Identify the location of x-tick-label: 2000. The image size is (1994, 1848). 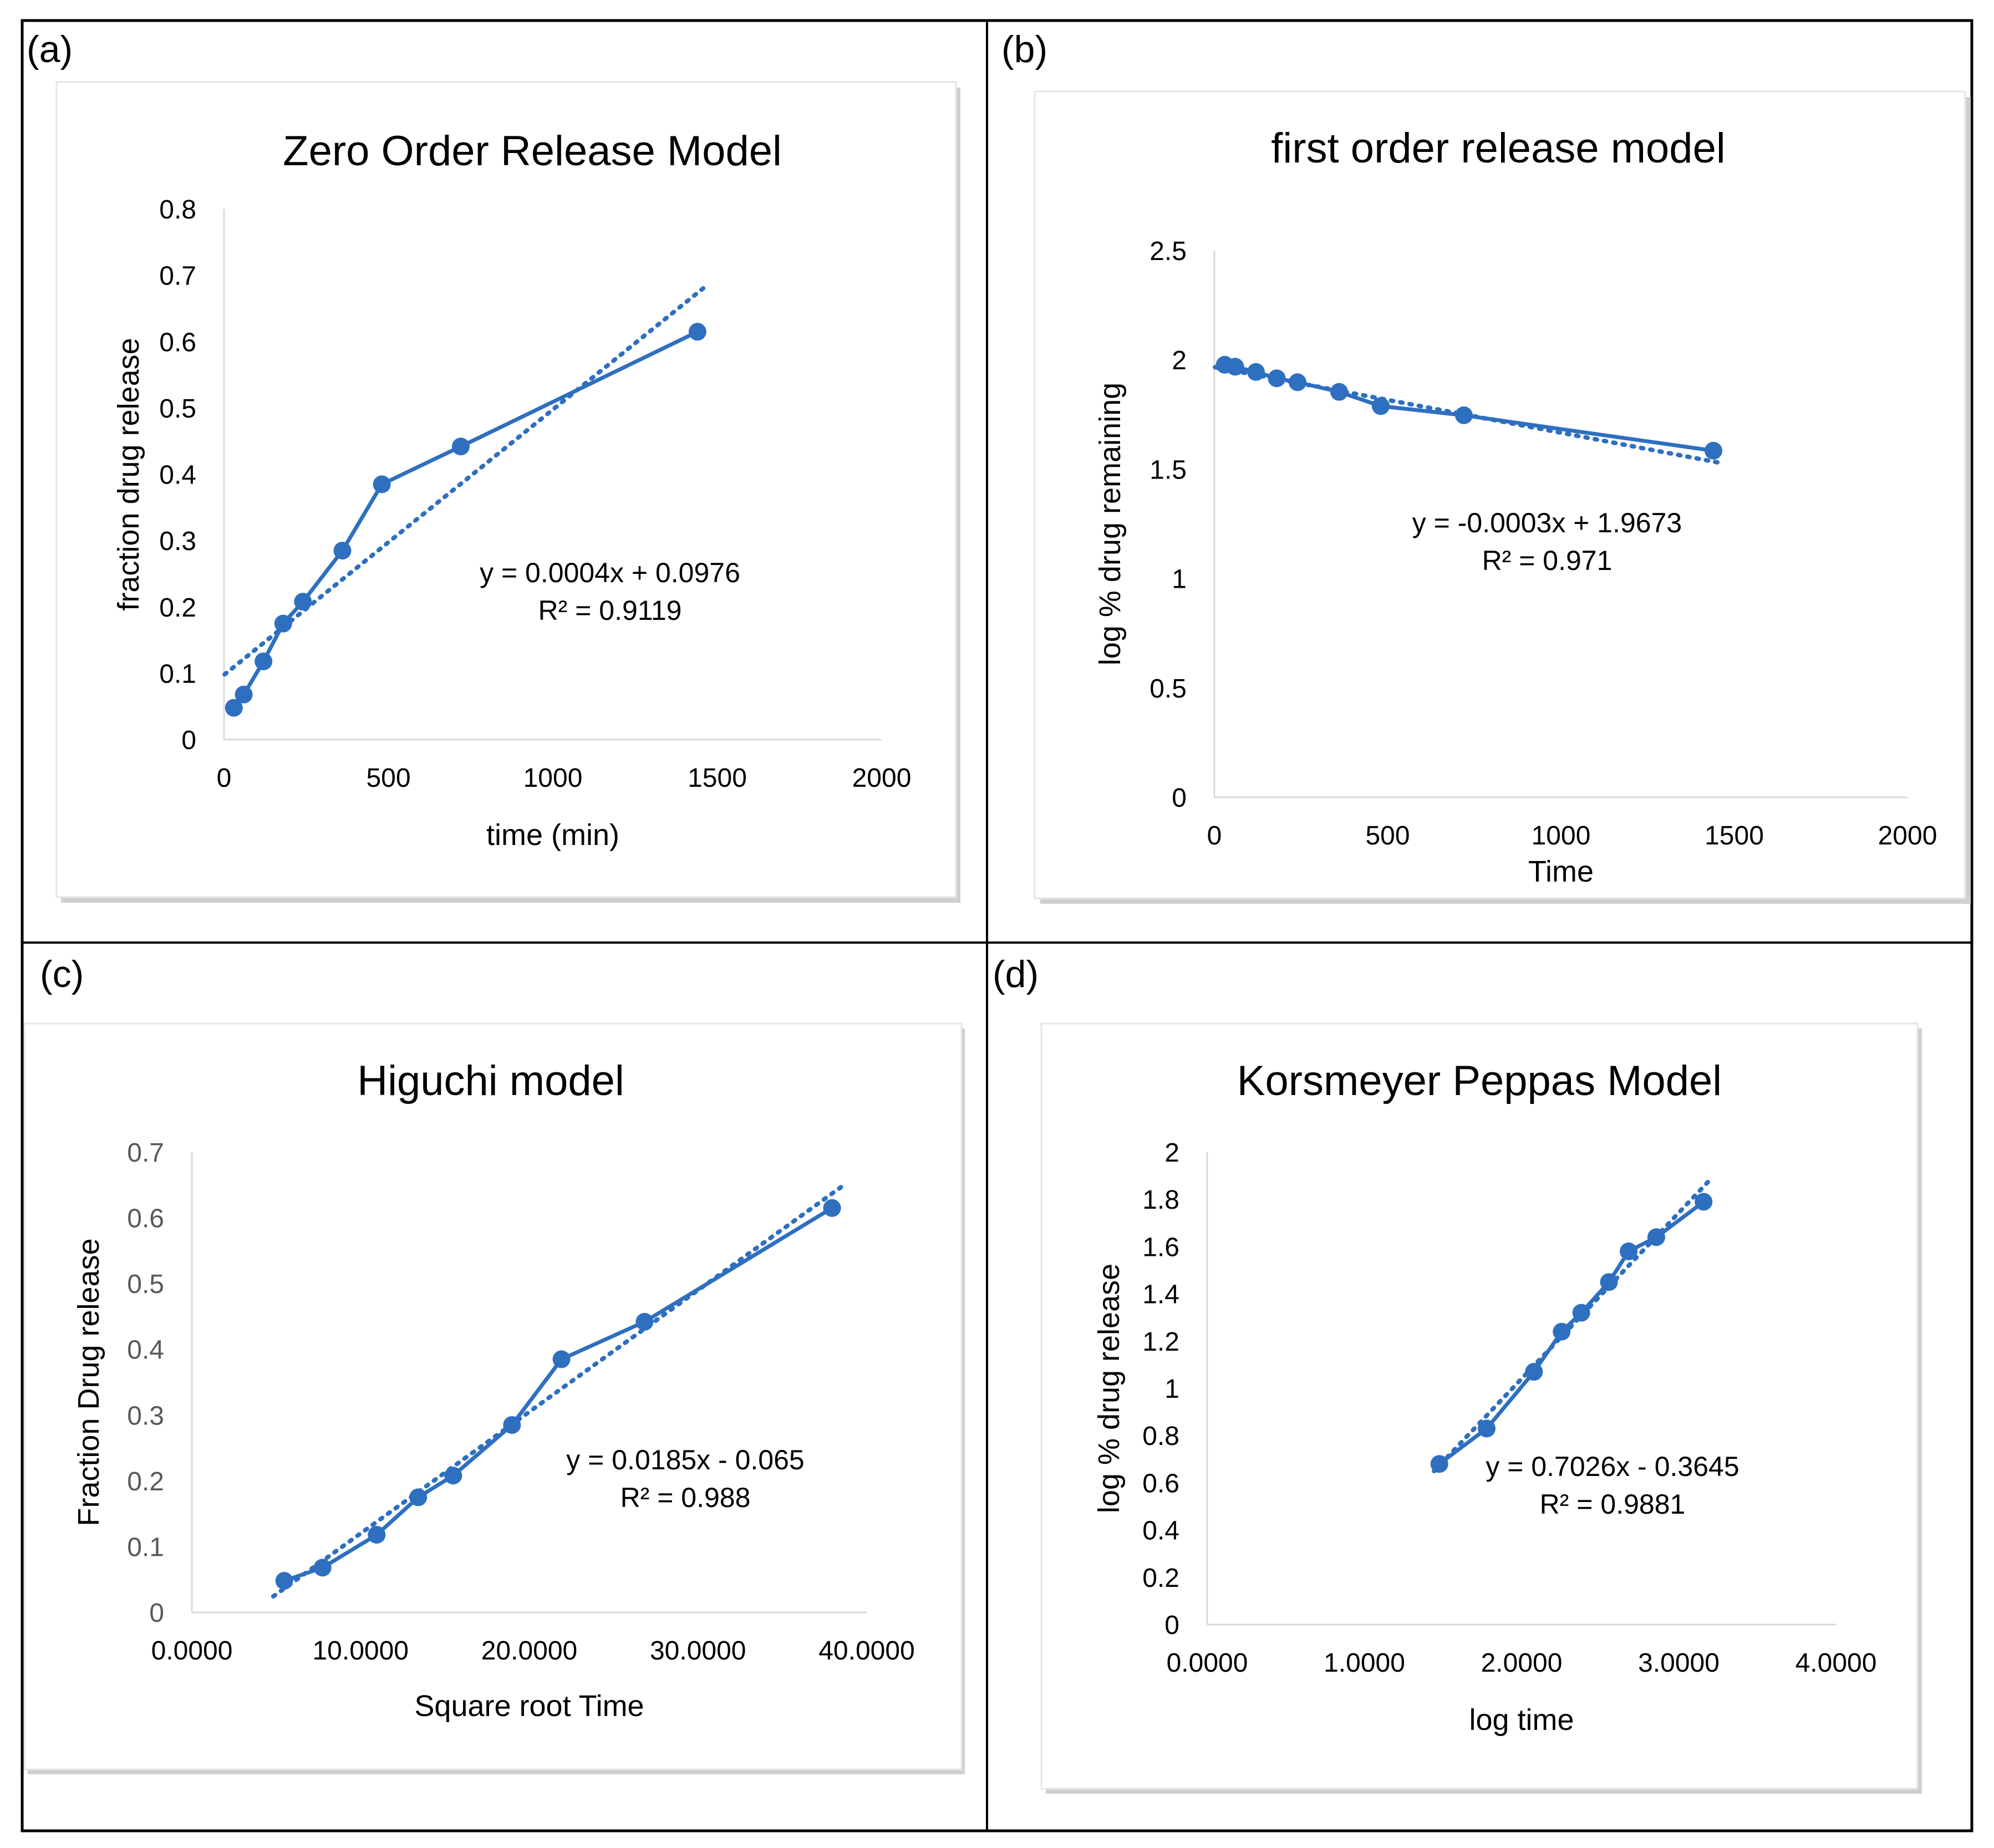
(882, 778).